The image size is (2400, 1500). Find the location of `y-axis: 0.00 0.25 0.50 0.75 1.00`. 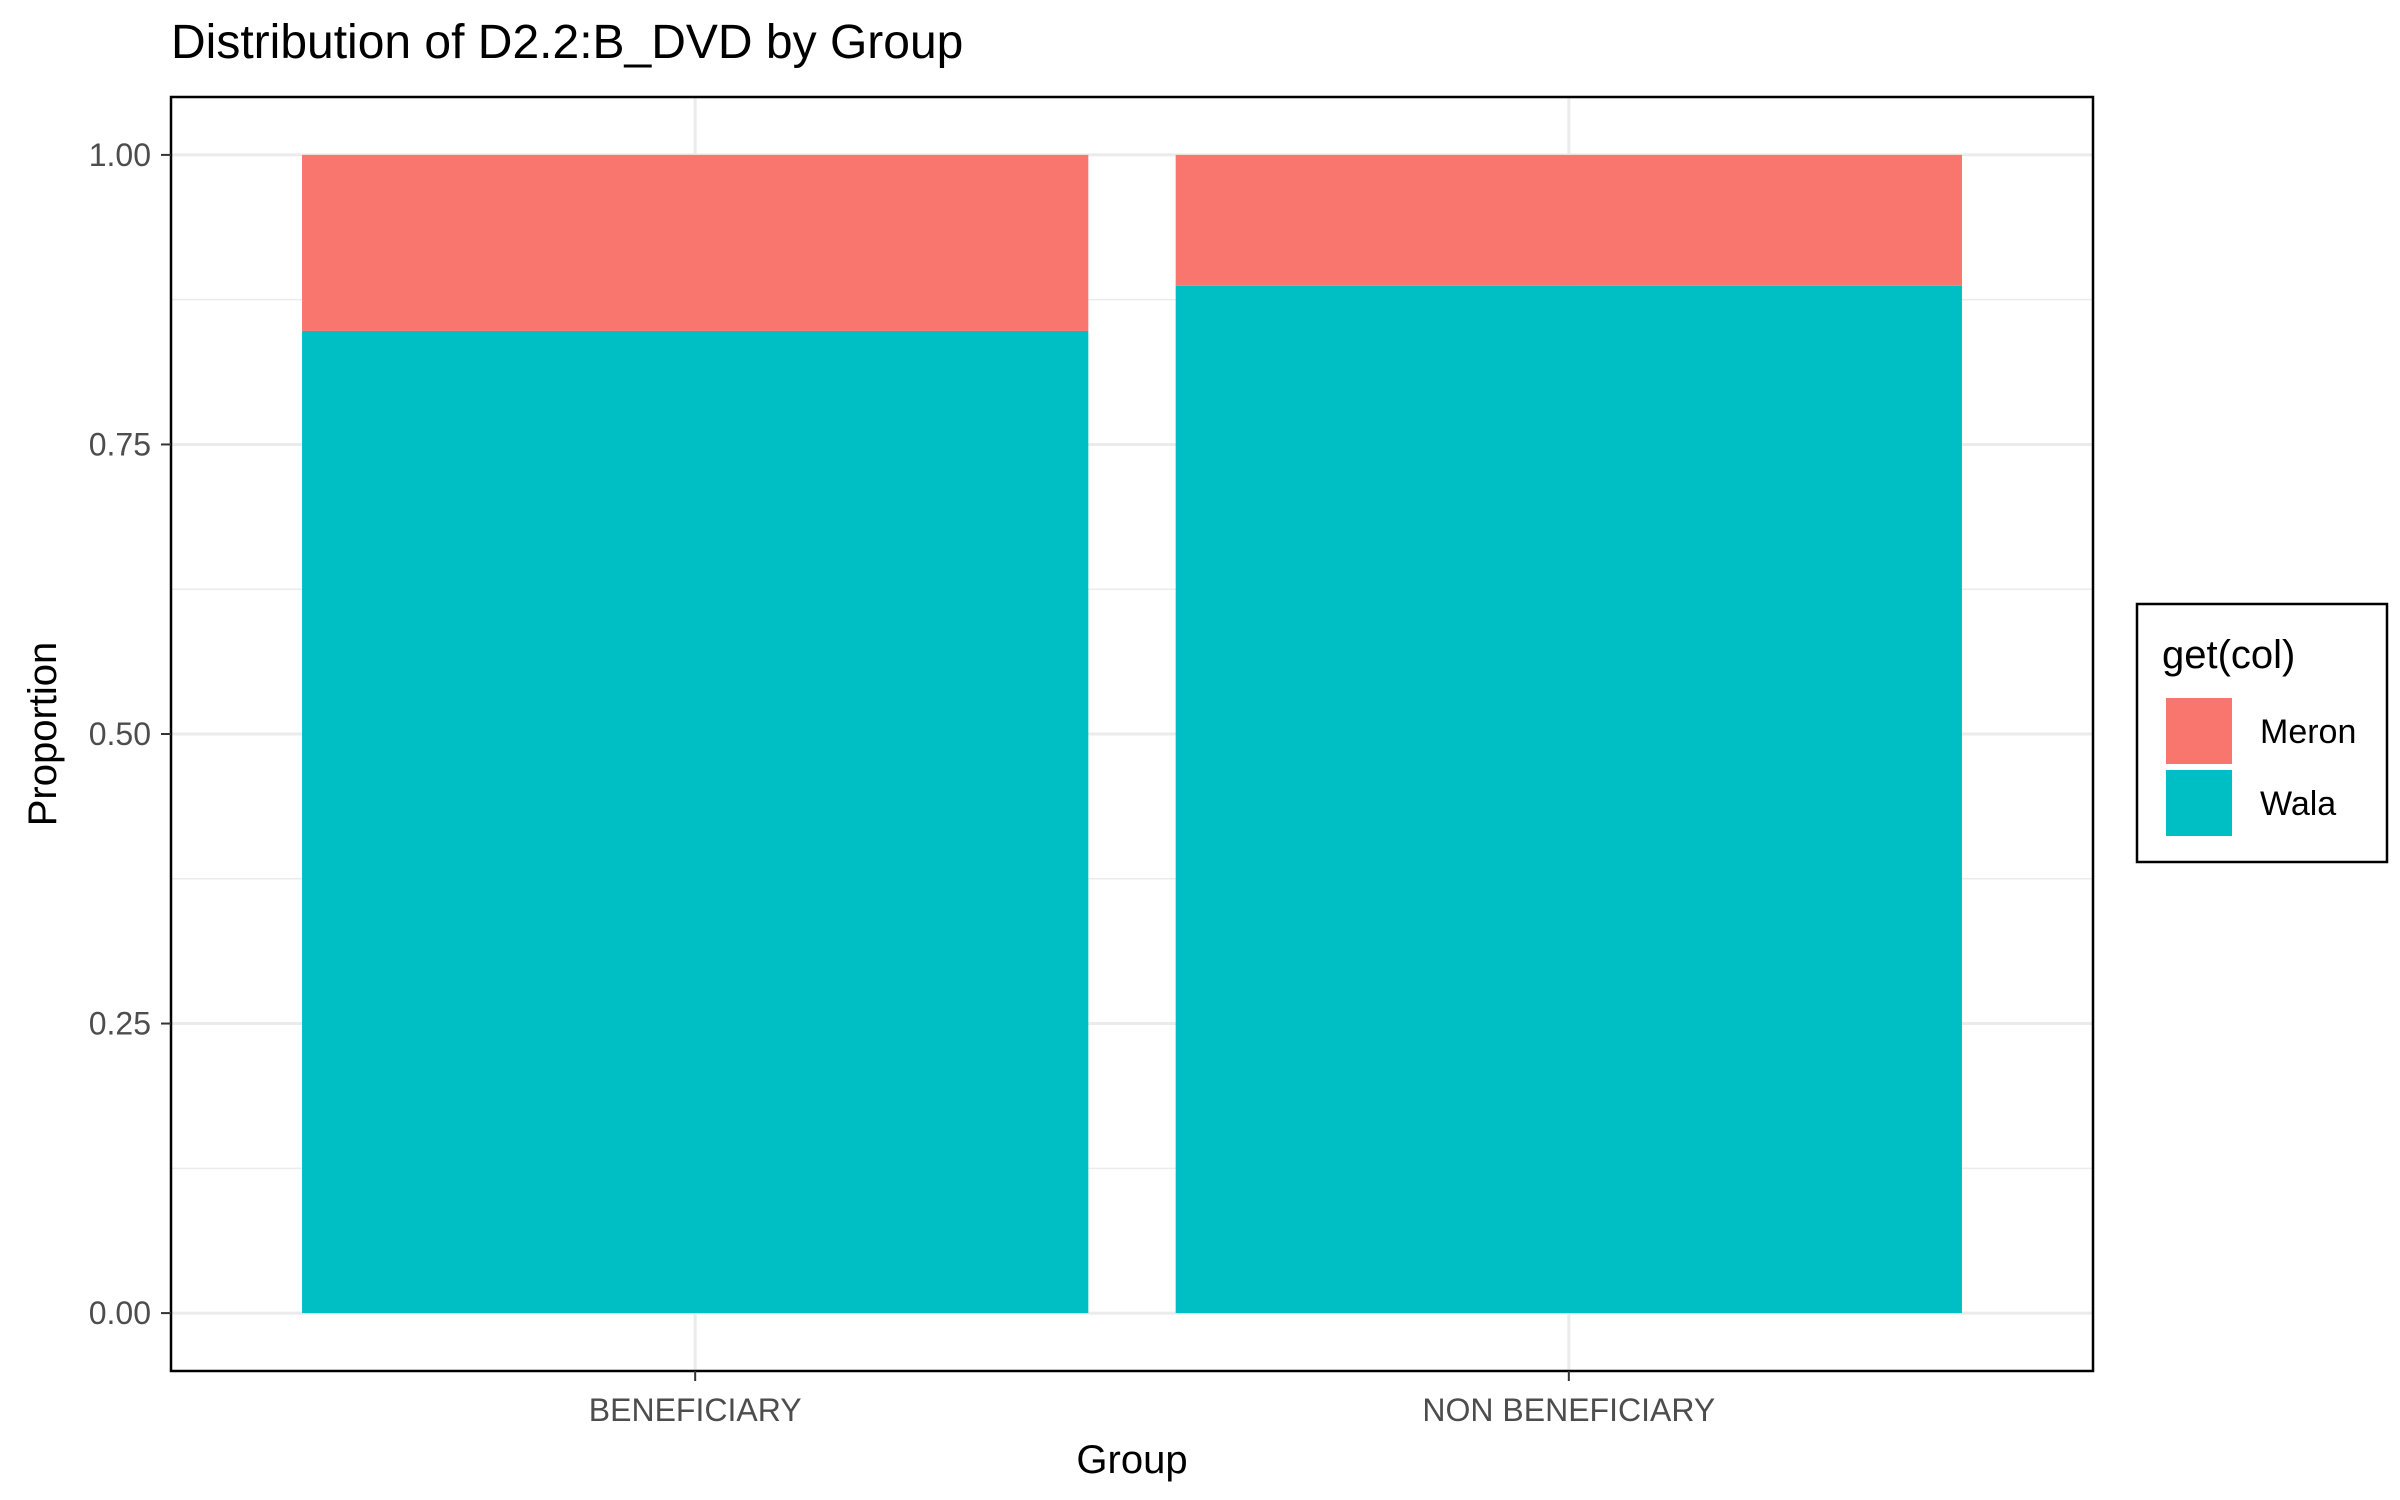

y-axis: 0.00 0.25 0.50 0.75 1.00 is located at coordinates (130, 734).